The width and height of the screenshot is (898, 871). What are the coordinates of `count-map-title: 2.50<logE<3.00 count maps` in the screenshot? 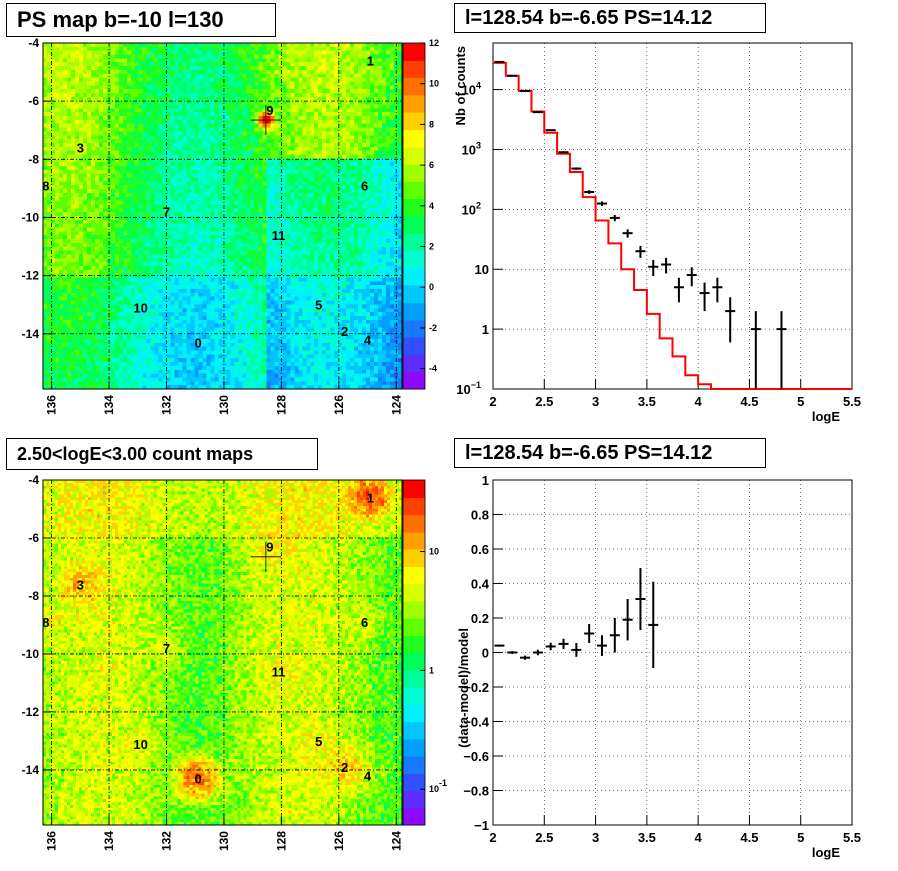 It's located at (162, 454).